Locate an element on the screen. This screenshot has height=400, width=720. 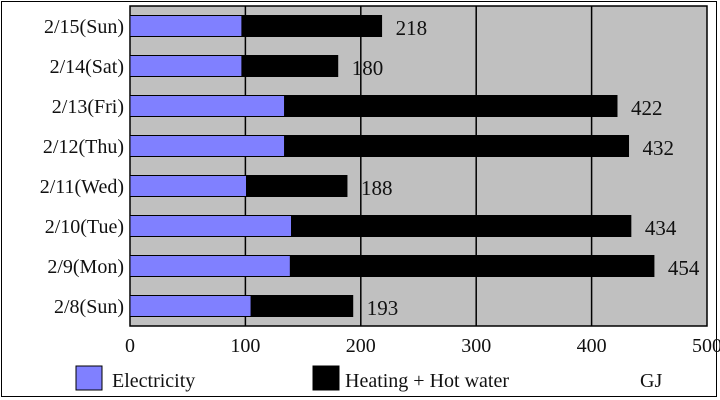
total-value-label: 432 is located at coordinates (659, 148).